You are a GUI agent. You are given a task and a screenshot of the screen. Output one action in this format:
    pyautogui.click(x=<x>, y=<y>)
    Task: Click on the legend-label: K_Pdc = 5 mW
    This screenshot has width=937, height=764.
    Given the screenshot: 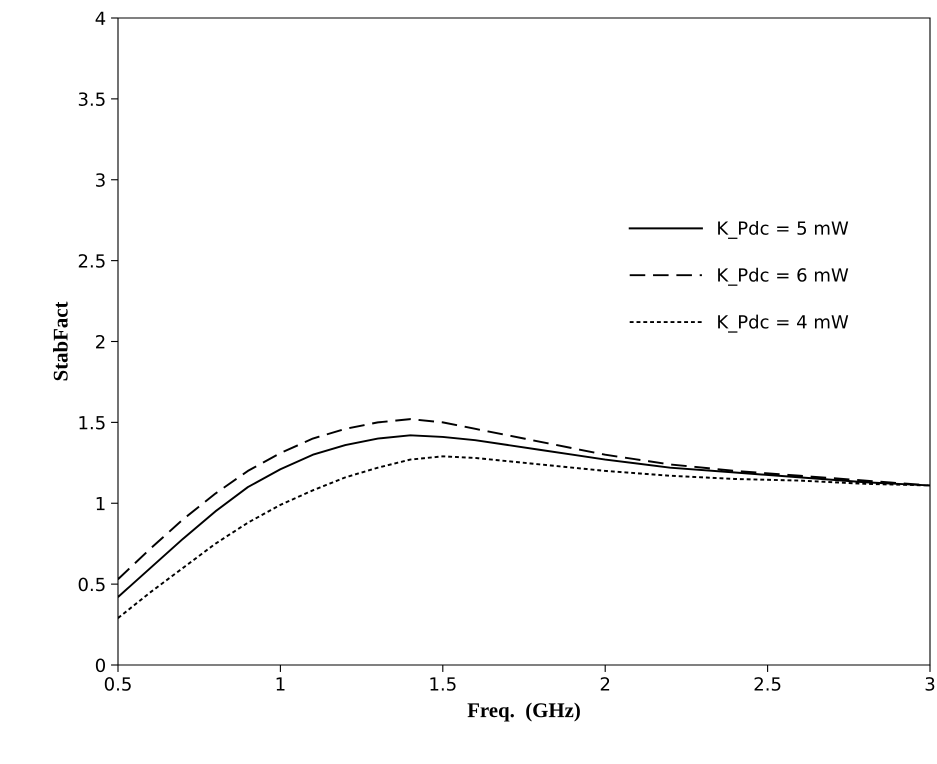 What is the action you would take?
    pyautogui.click(x=783, y=229)
    